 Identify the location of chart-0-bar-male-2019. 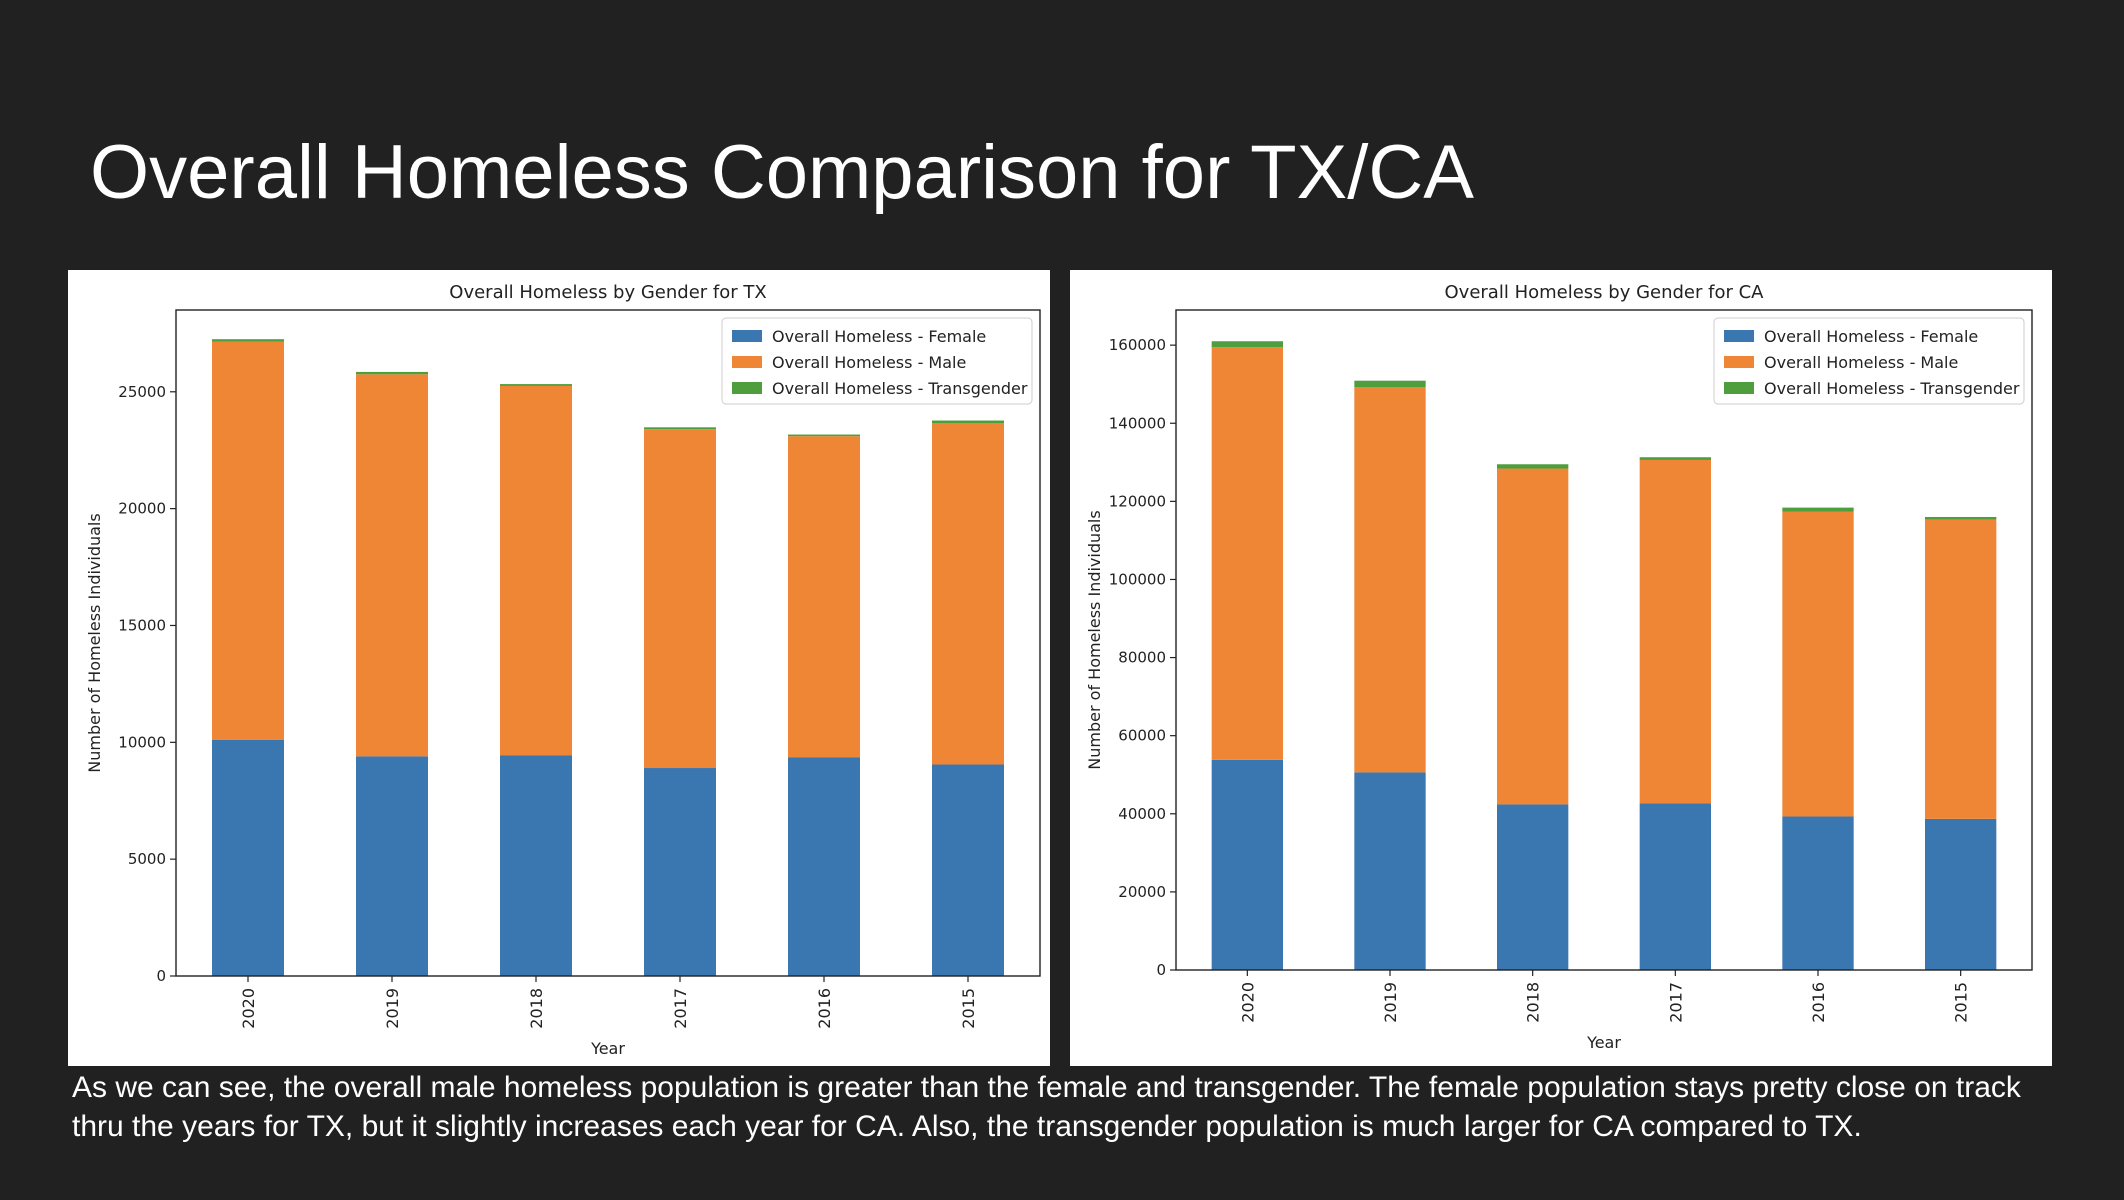
(392, 565).